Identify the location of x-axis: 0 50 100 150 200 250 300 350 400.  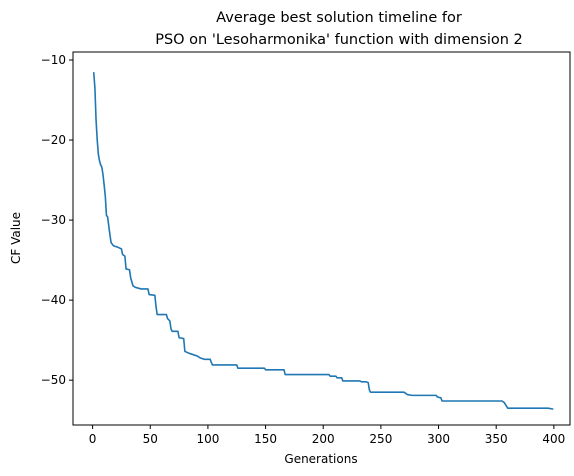
(327, 435).